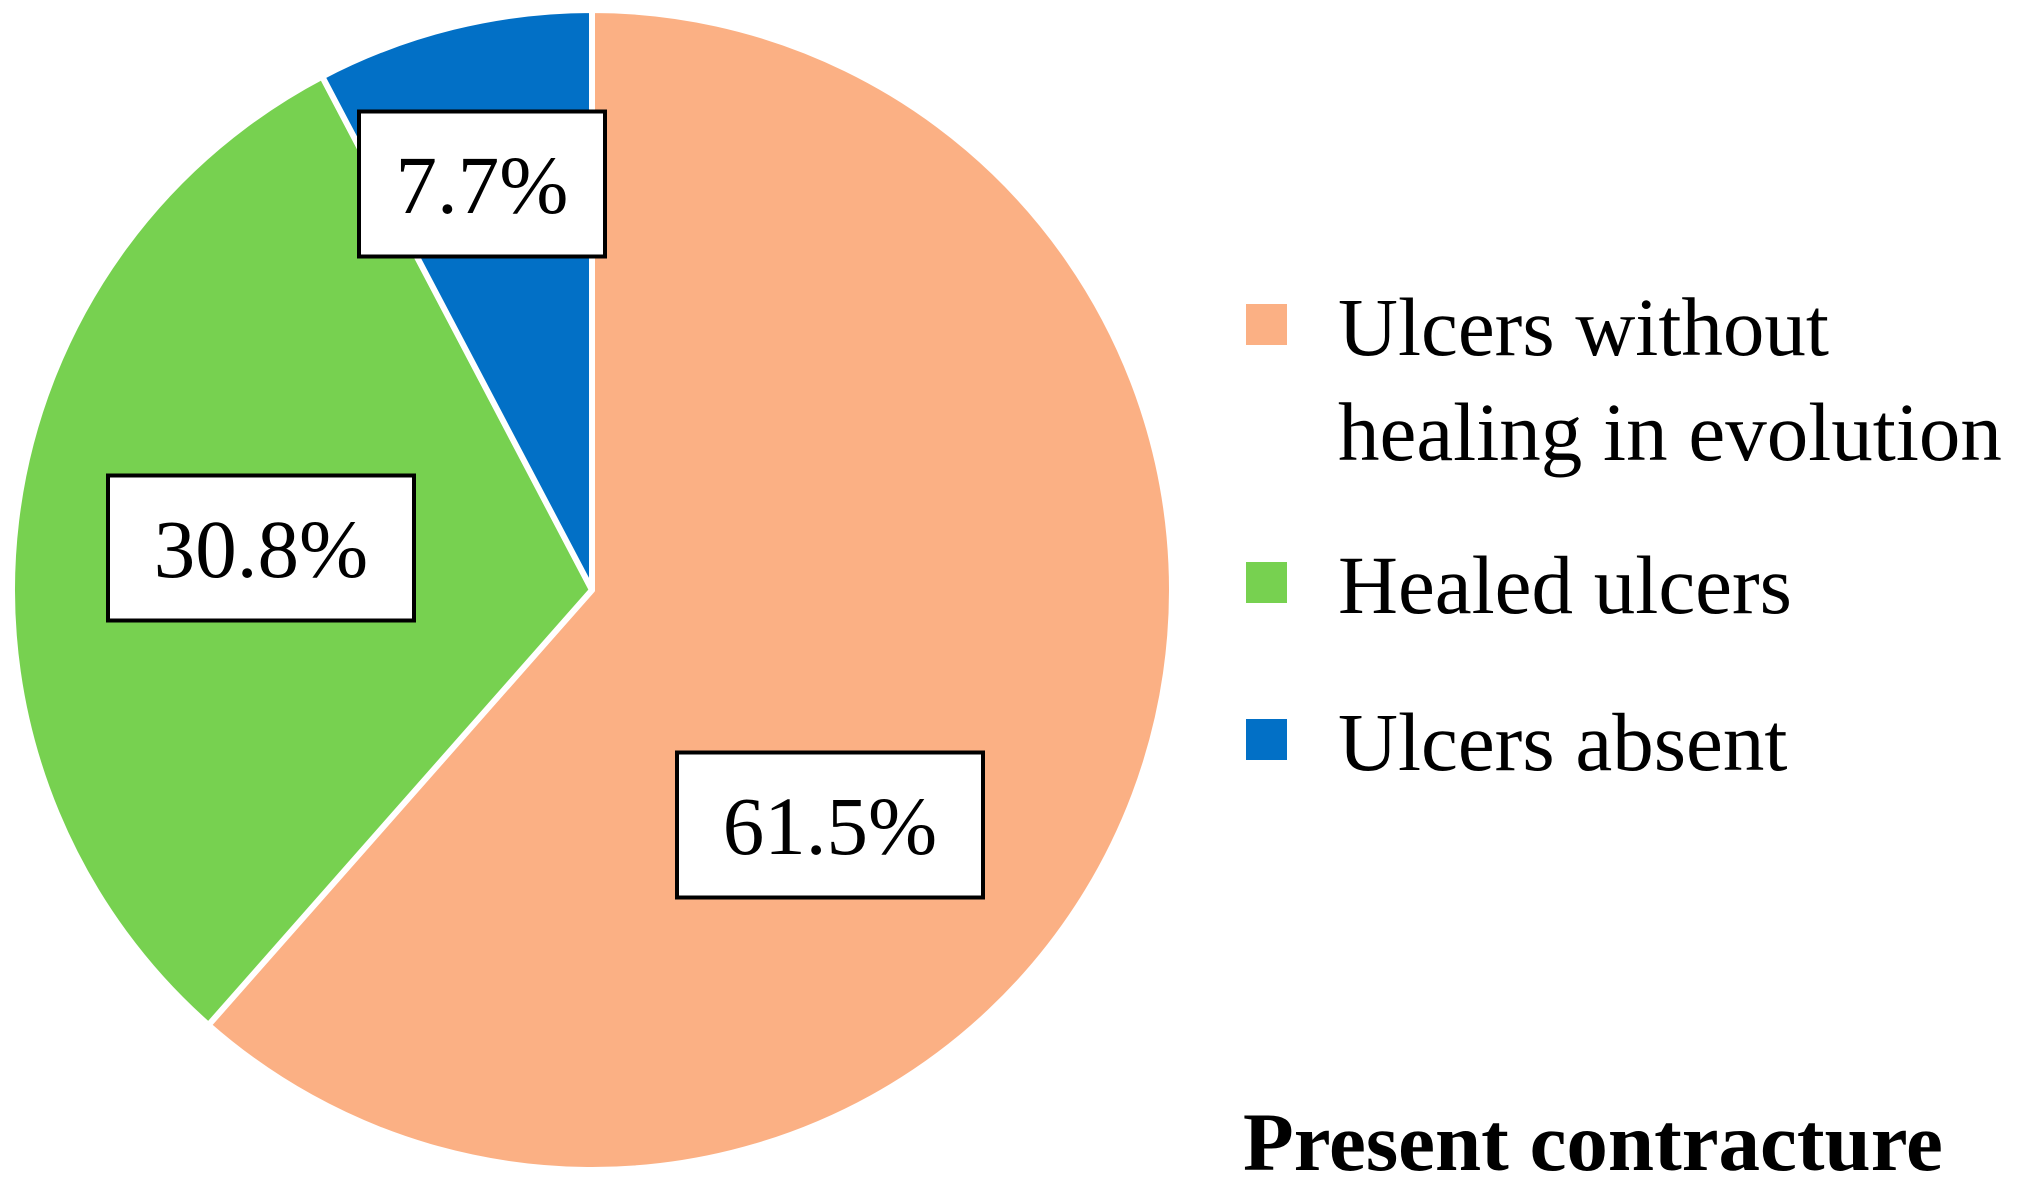 This screenshot has height=1180, width=2031. What do you see at coordinates (1670, 432) in the screenshot?
I see `legend-label: healing in evolution` at bounding box center [1670, 432].